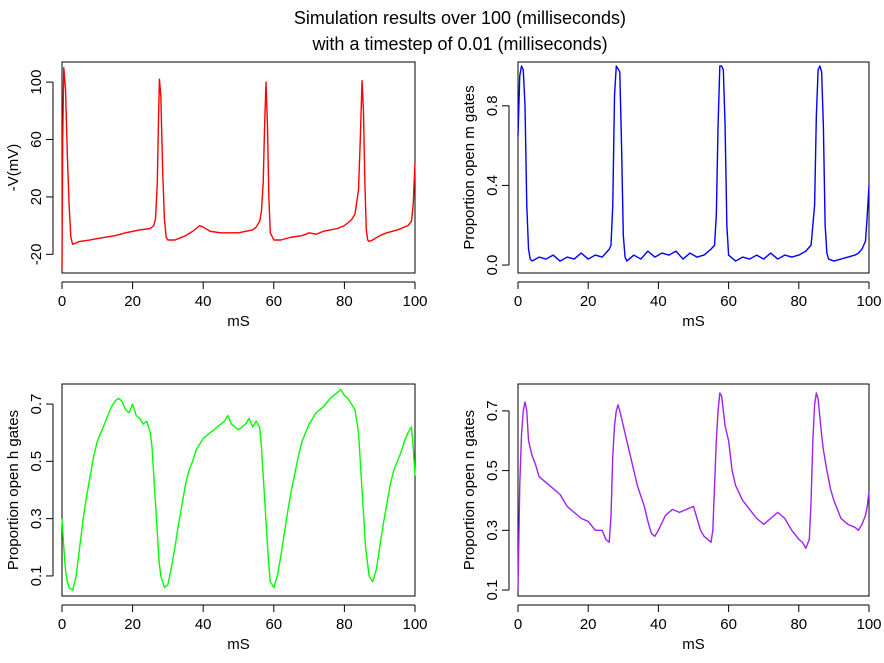 This screenshot has width=884, height=663. Describe the element at coordinates (13, 168) in the screenshot. I see `y-axis-label: -V(mV)` at that location.